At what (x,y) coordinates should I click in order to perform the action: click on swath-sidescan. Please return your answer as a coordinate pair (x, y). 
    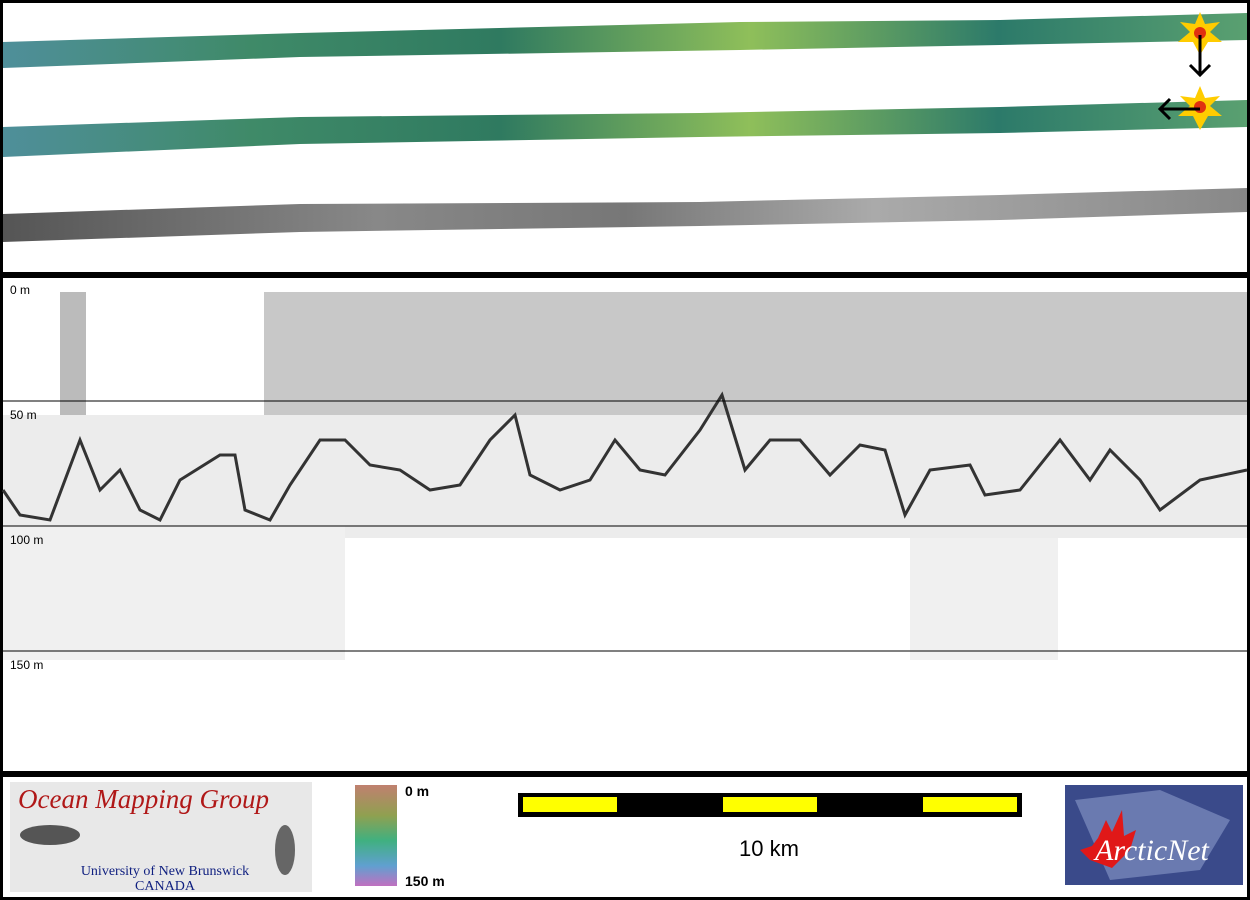
    Looking at the image, I should click on (625, 215).